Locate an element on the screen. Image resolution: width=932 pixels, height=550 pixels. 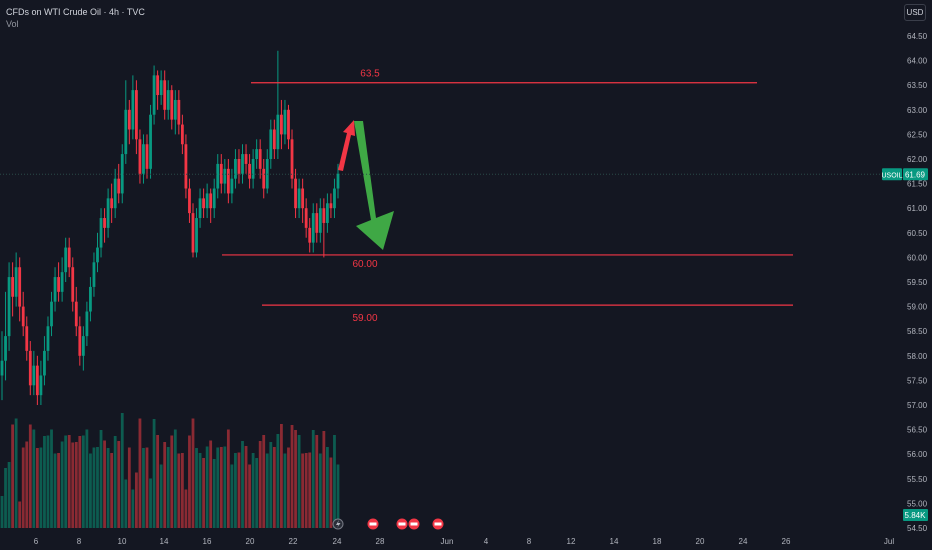
y-tick-label: 64.00 is located at coordinates (917, 61).